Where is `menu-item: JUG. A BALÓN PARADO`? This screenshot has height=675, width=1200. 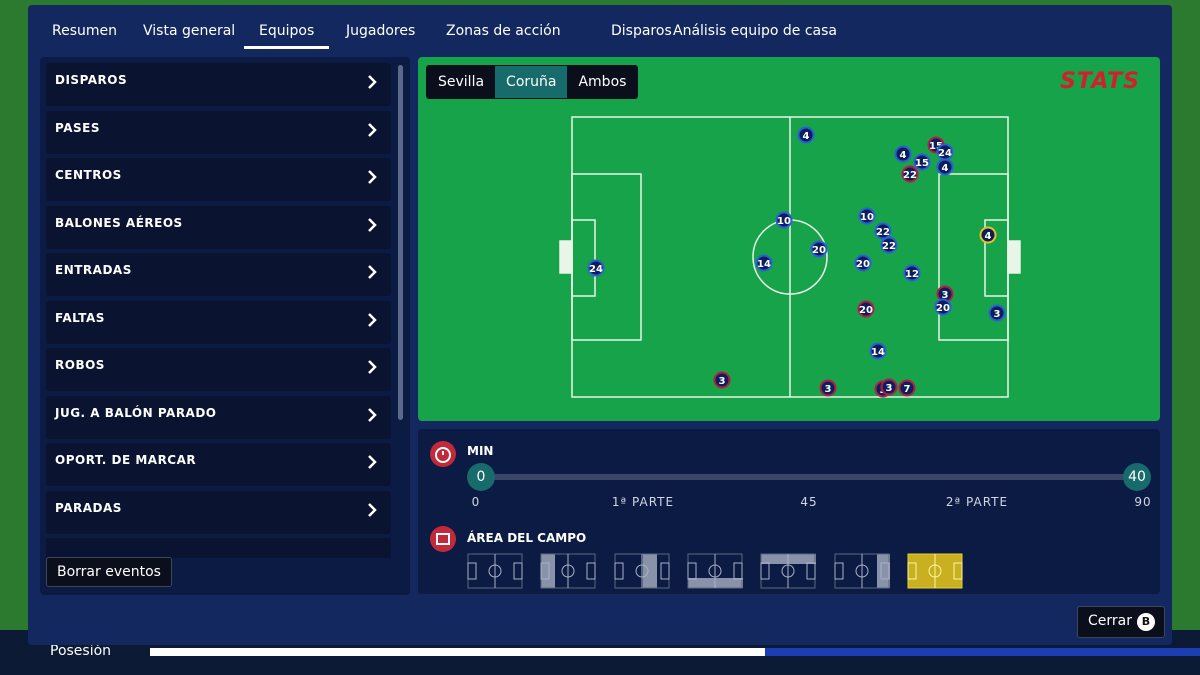 menu-item: JUG. A BALÓN PARADO is located at coordinates (218, 417).